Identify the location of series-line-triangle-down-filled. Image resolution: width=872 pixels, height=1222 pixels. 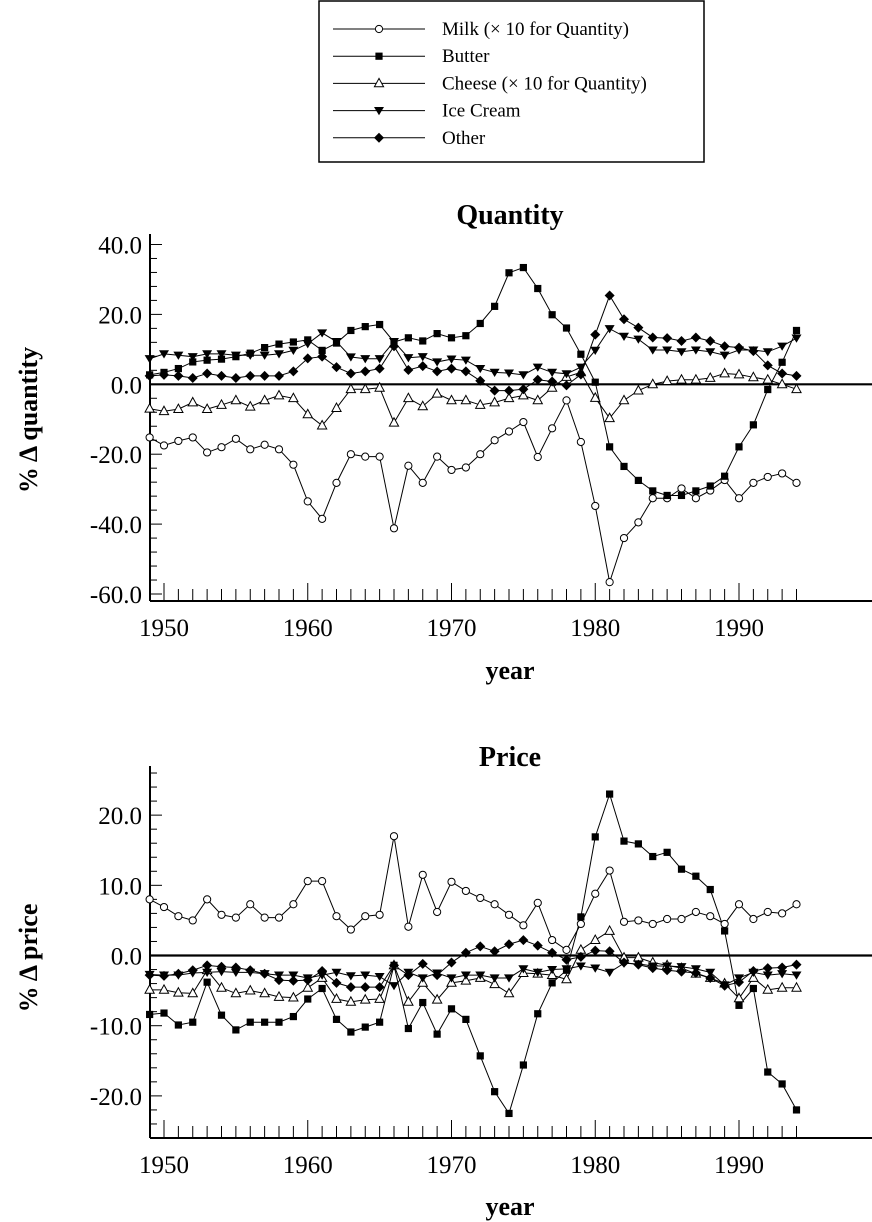
(473, 974).